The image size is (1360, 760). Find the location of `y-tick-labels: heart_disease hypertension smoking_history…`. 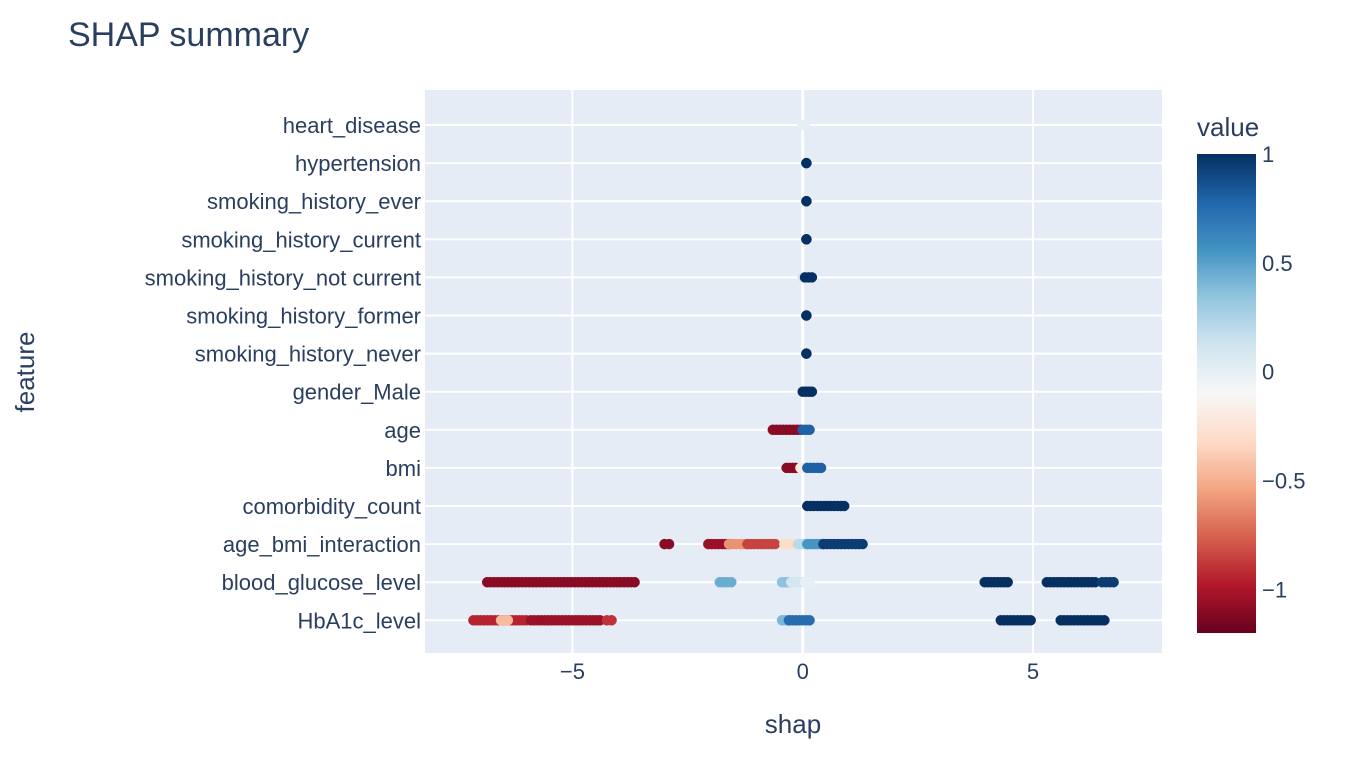

y-tick-labels: heart_disease hypertension smoking_history… is located at coordinates (283, 373).